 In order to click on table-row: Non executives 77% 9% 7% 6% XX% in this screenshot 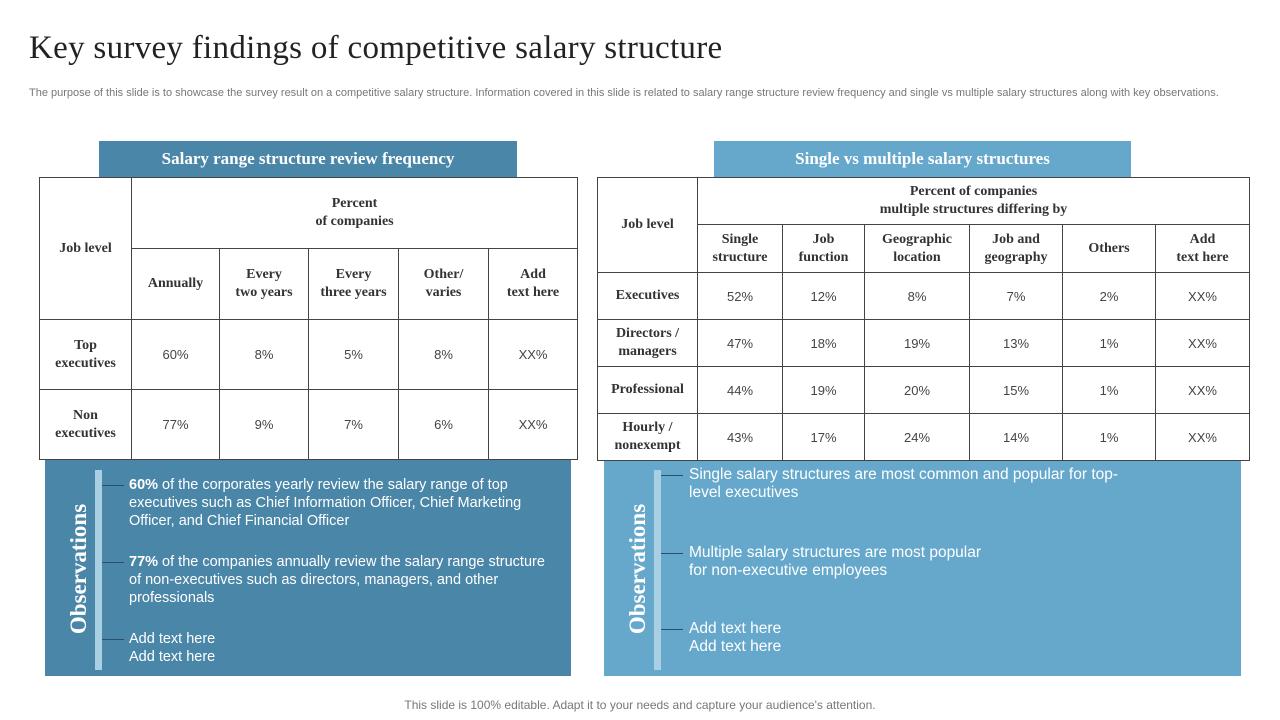, I will do `click(309, 424)`.